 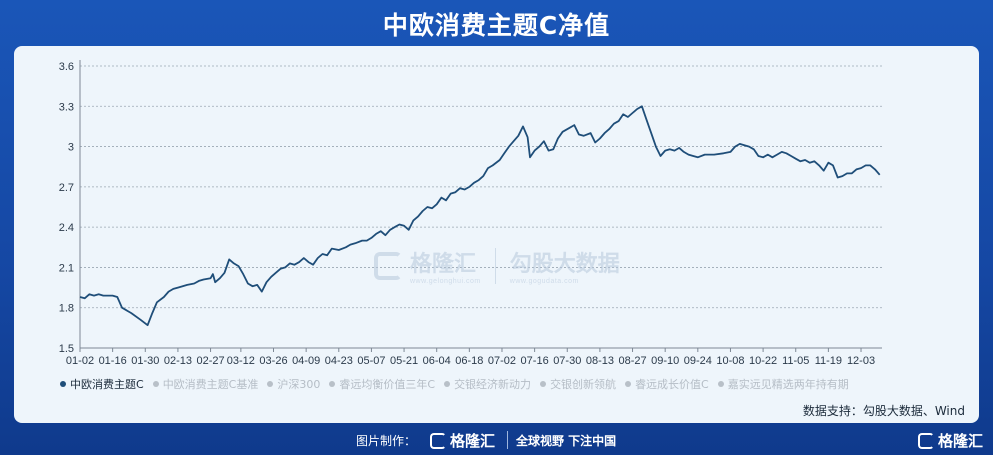 I want to click on y-tick-label: 2.1, so click(x=66, y=268).